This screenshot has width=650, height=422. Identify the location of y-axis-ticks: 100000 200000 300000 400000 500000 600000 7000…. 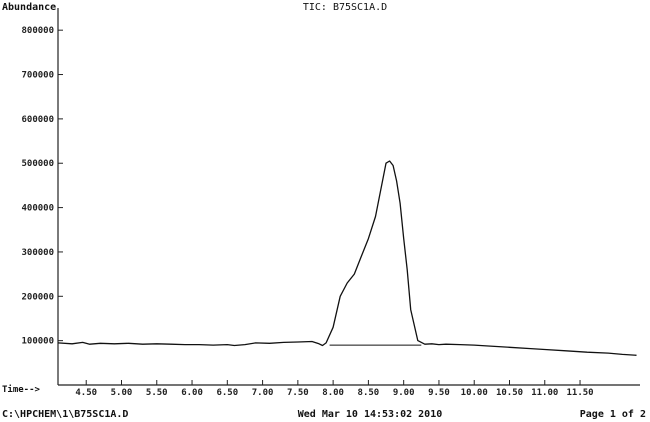
(42, 186).